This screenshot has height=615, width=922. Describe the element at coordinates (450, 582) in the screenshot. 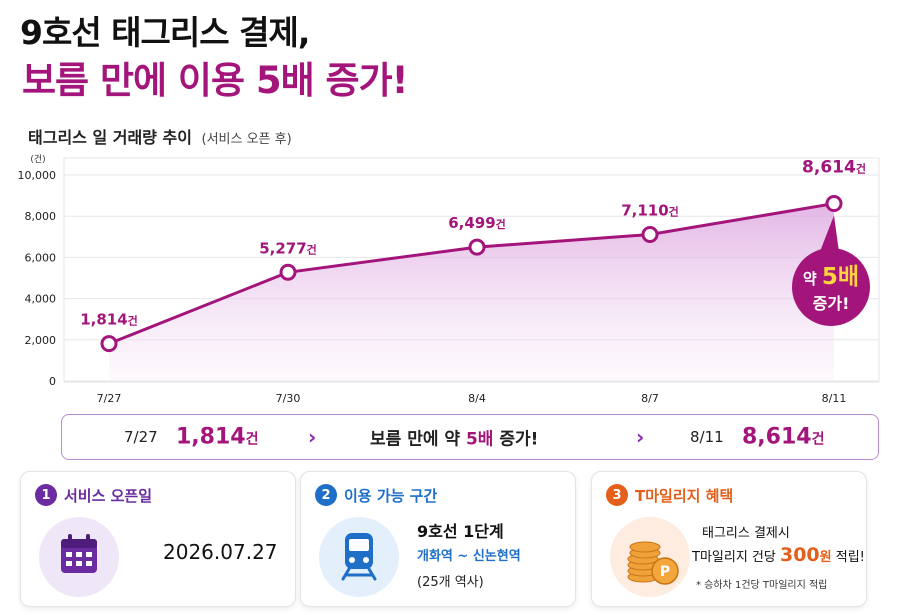

I see `section-station-count: (25개 역사)` at that location.